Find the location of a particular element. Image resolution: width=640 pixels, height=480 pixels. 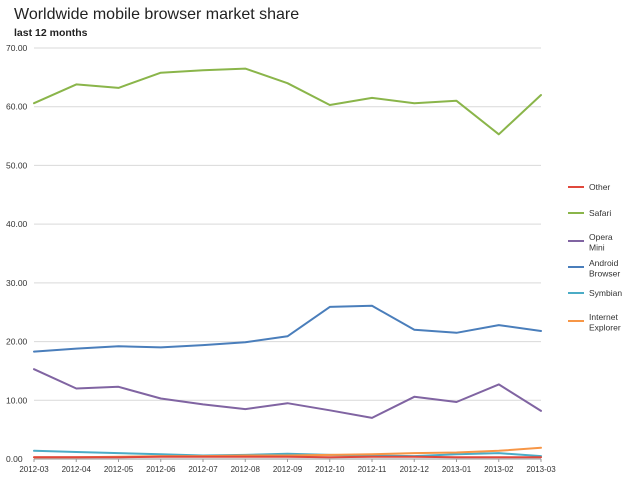

y-tick-label: 20.00 is located at coordinates (17, 342).